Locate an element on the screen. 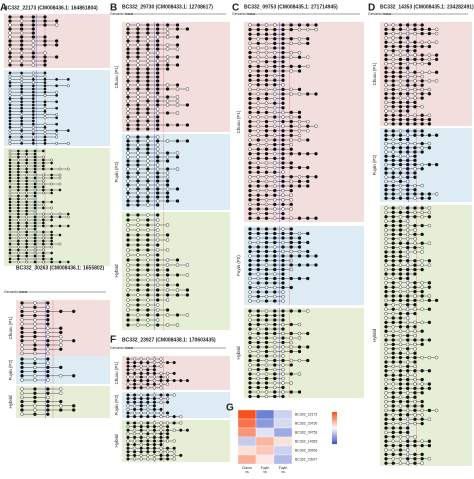 The image size is (474, 479). group-label: Hybrid is located at coordinates (10, 402).